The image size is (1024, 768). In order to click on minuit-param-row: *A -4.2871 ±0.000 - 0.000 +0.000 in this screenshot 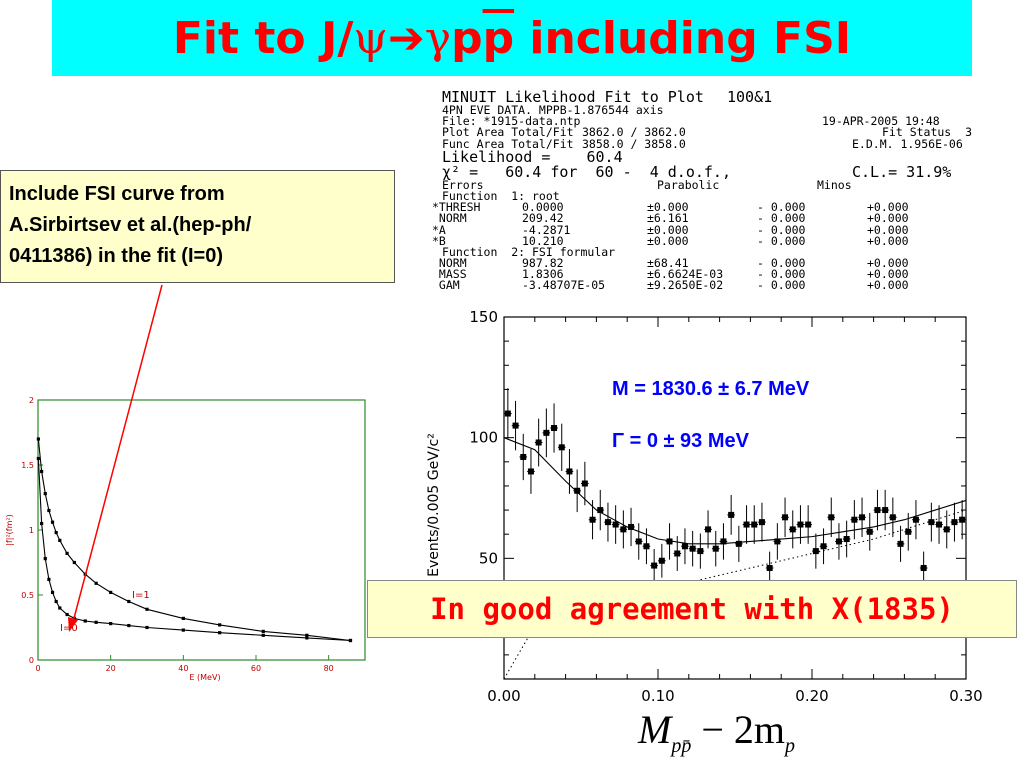, I will do `click(704, 229)`.